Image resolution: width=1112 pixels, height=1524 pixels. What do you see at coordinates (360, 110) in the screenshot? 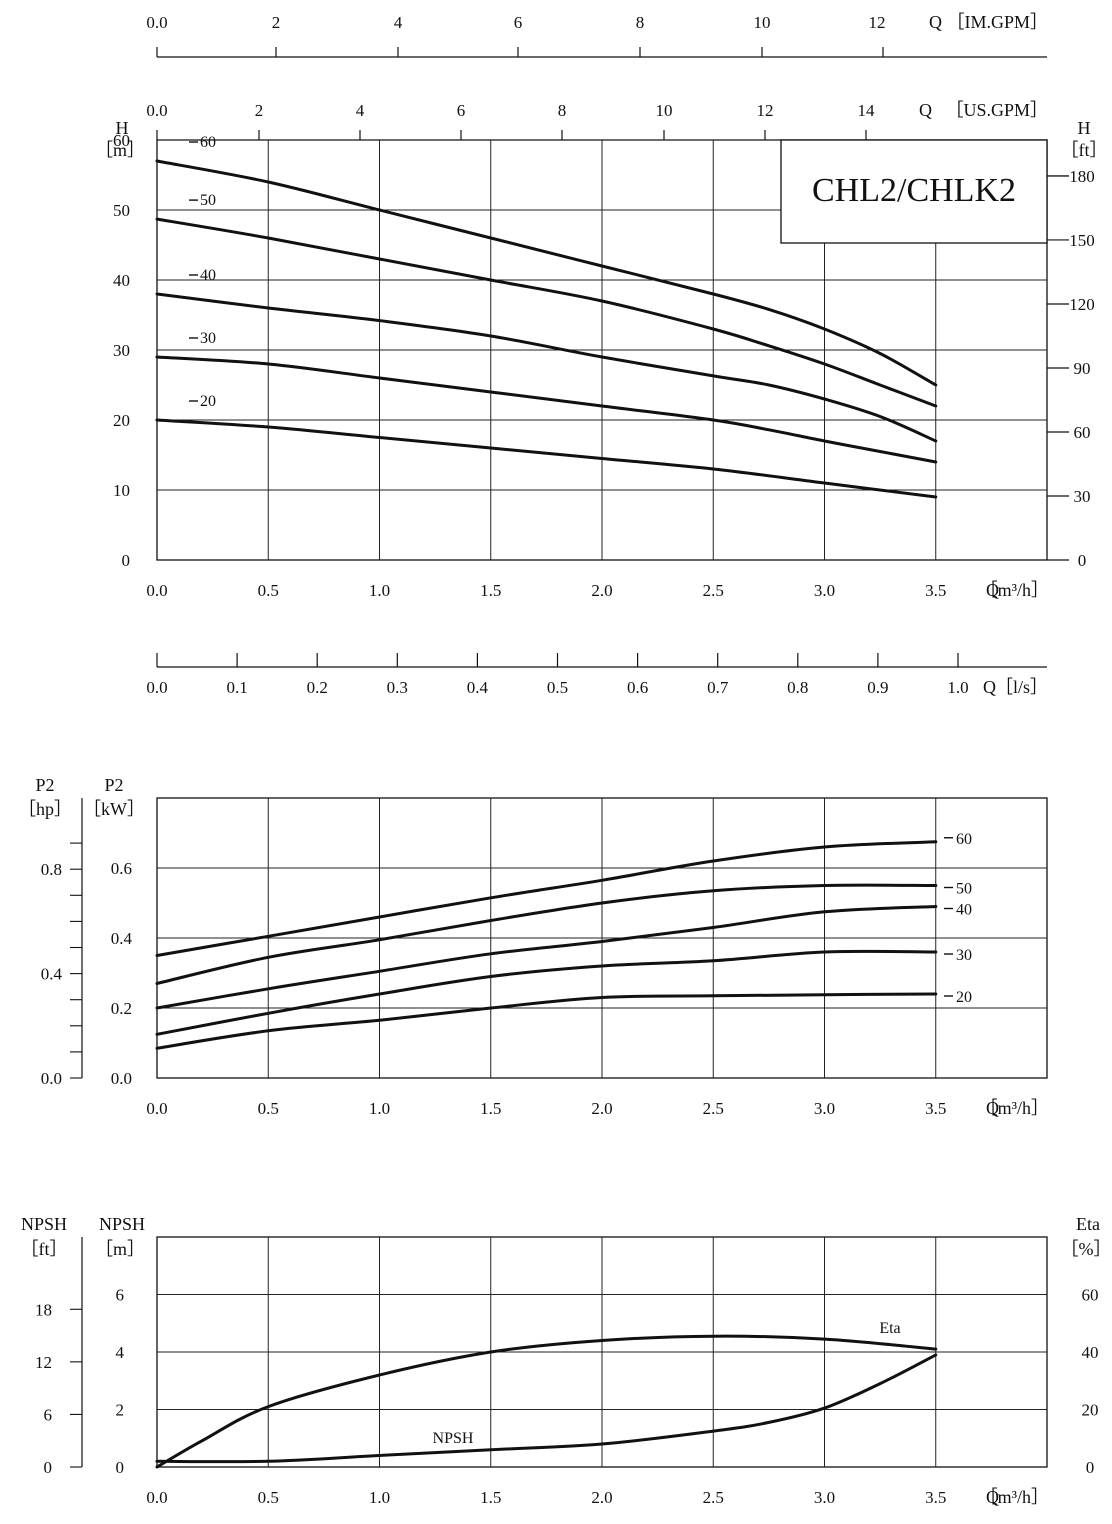
I see `us-gpm-tick-label: 4` at bounding box center [360, 110].